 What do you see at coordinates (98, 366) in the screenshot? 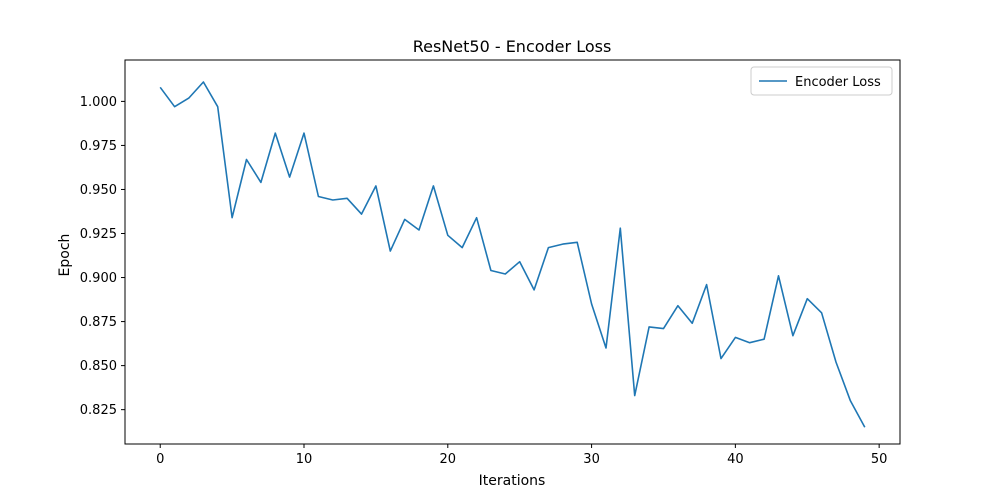
I see `y-tick-label: 0.850` at bounding box center [98, 366].